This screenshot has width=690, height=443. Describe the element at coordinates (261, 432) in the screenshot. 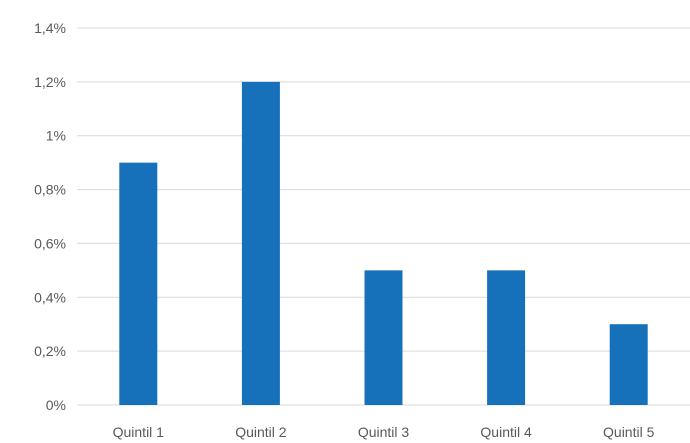

I see `x-tick-label: Quintil 2` at that location.